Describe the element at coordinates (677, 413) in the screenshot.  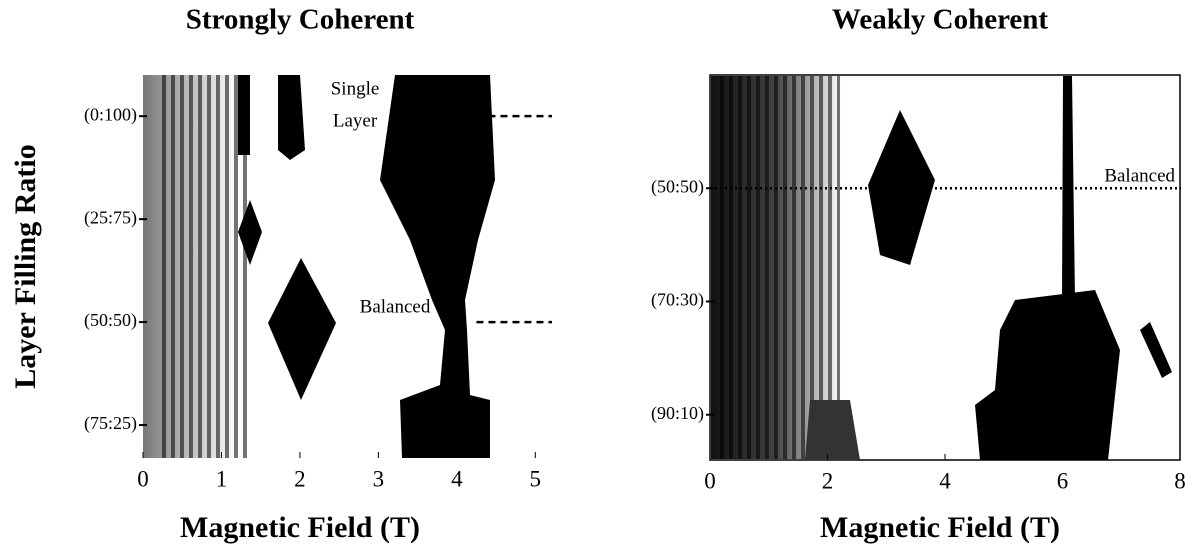
I see `y-tick-label: (90:10)` at that location.